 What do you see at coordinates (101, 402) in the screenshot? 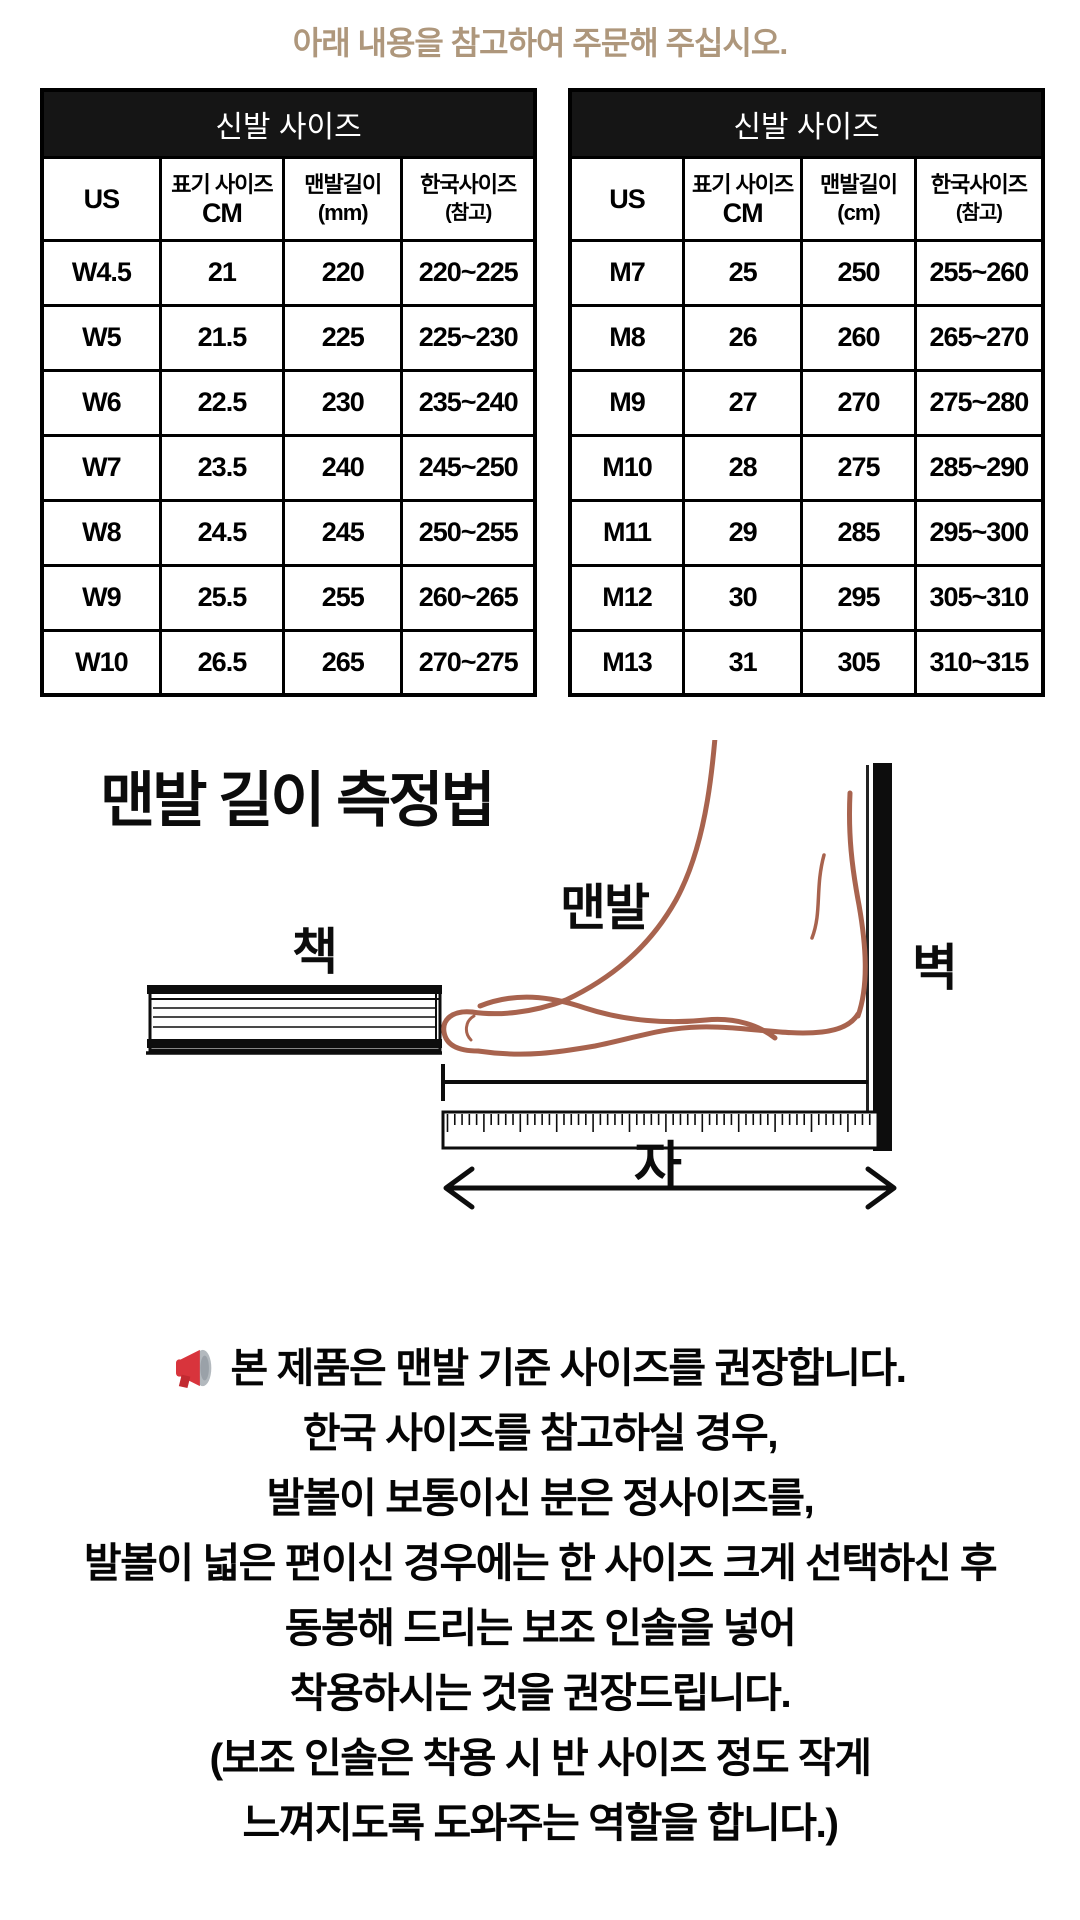
I see `table-cell: W6` at bounding box center [101, 402].